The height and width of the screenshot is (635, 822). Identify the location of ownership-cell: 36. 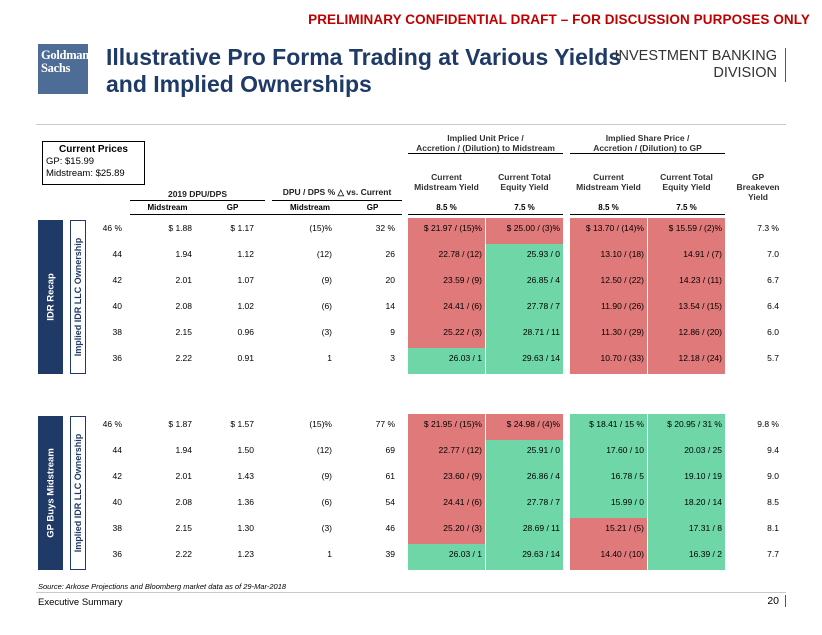
(117, 358).